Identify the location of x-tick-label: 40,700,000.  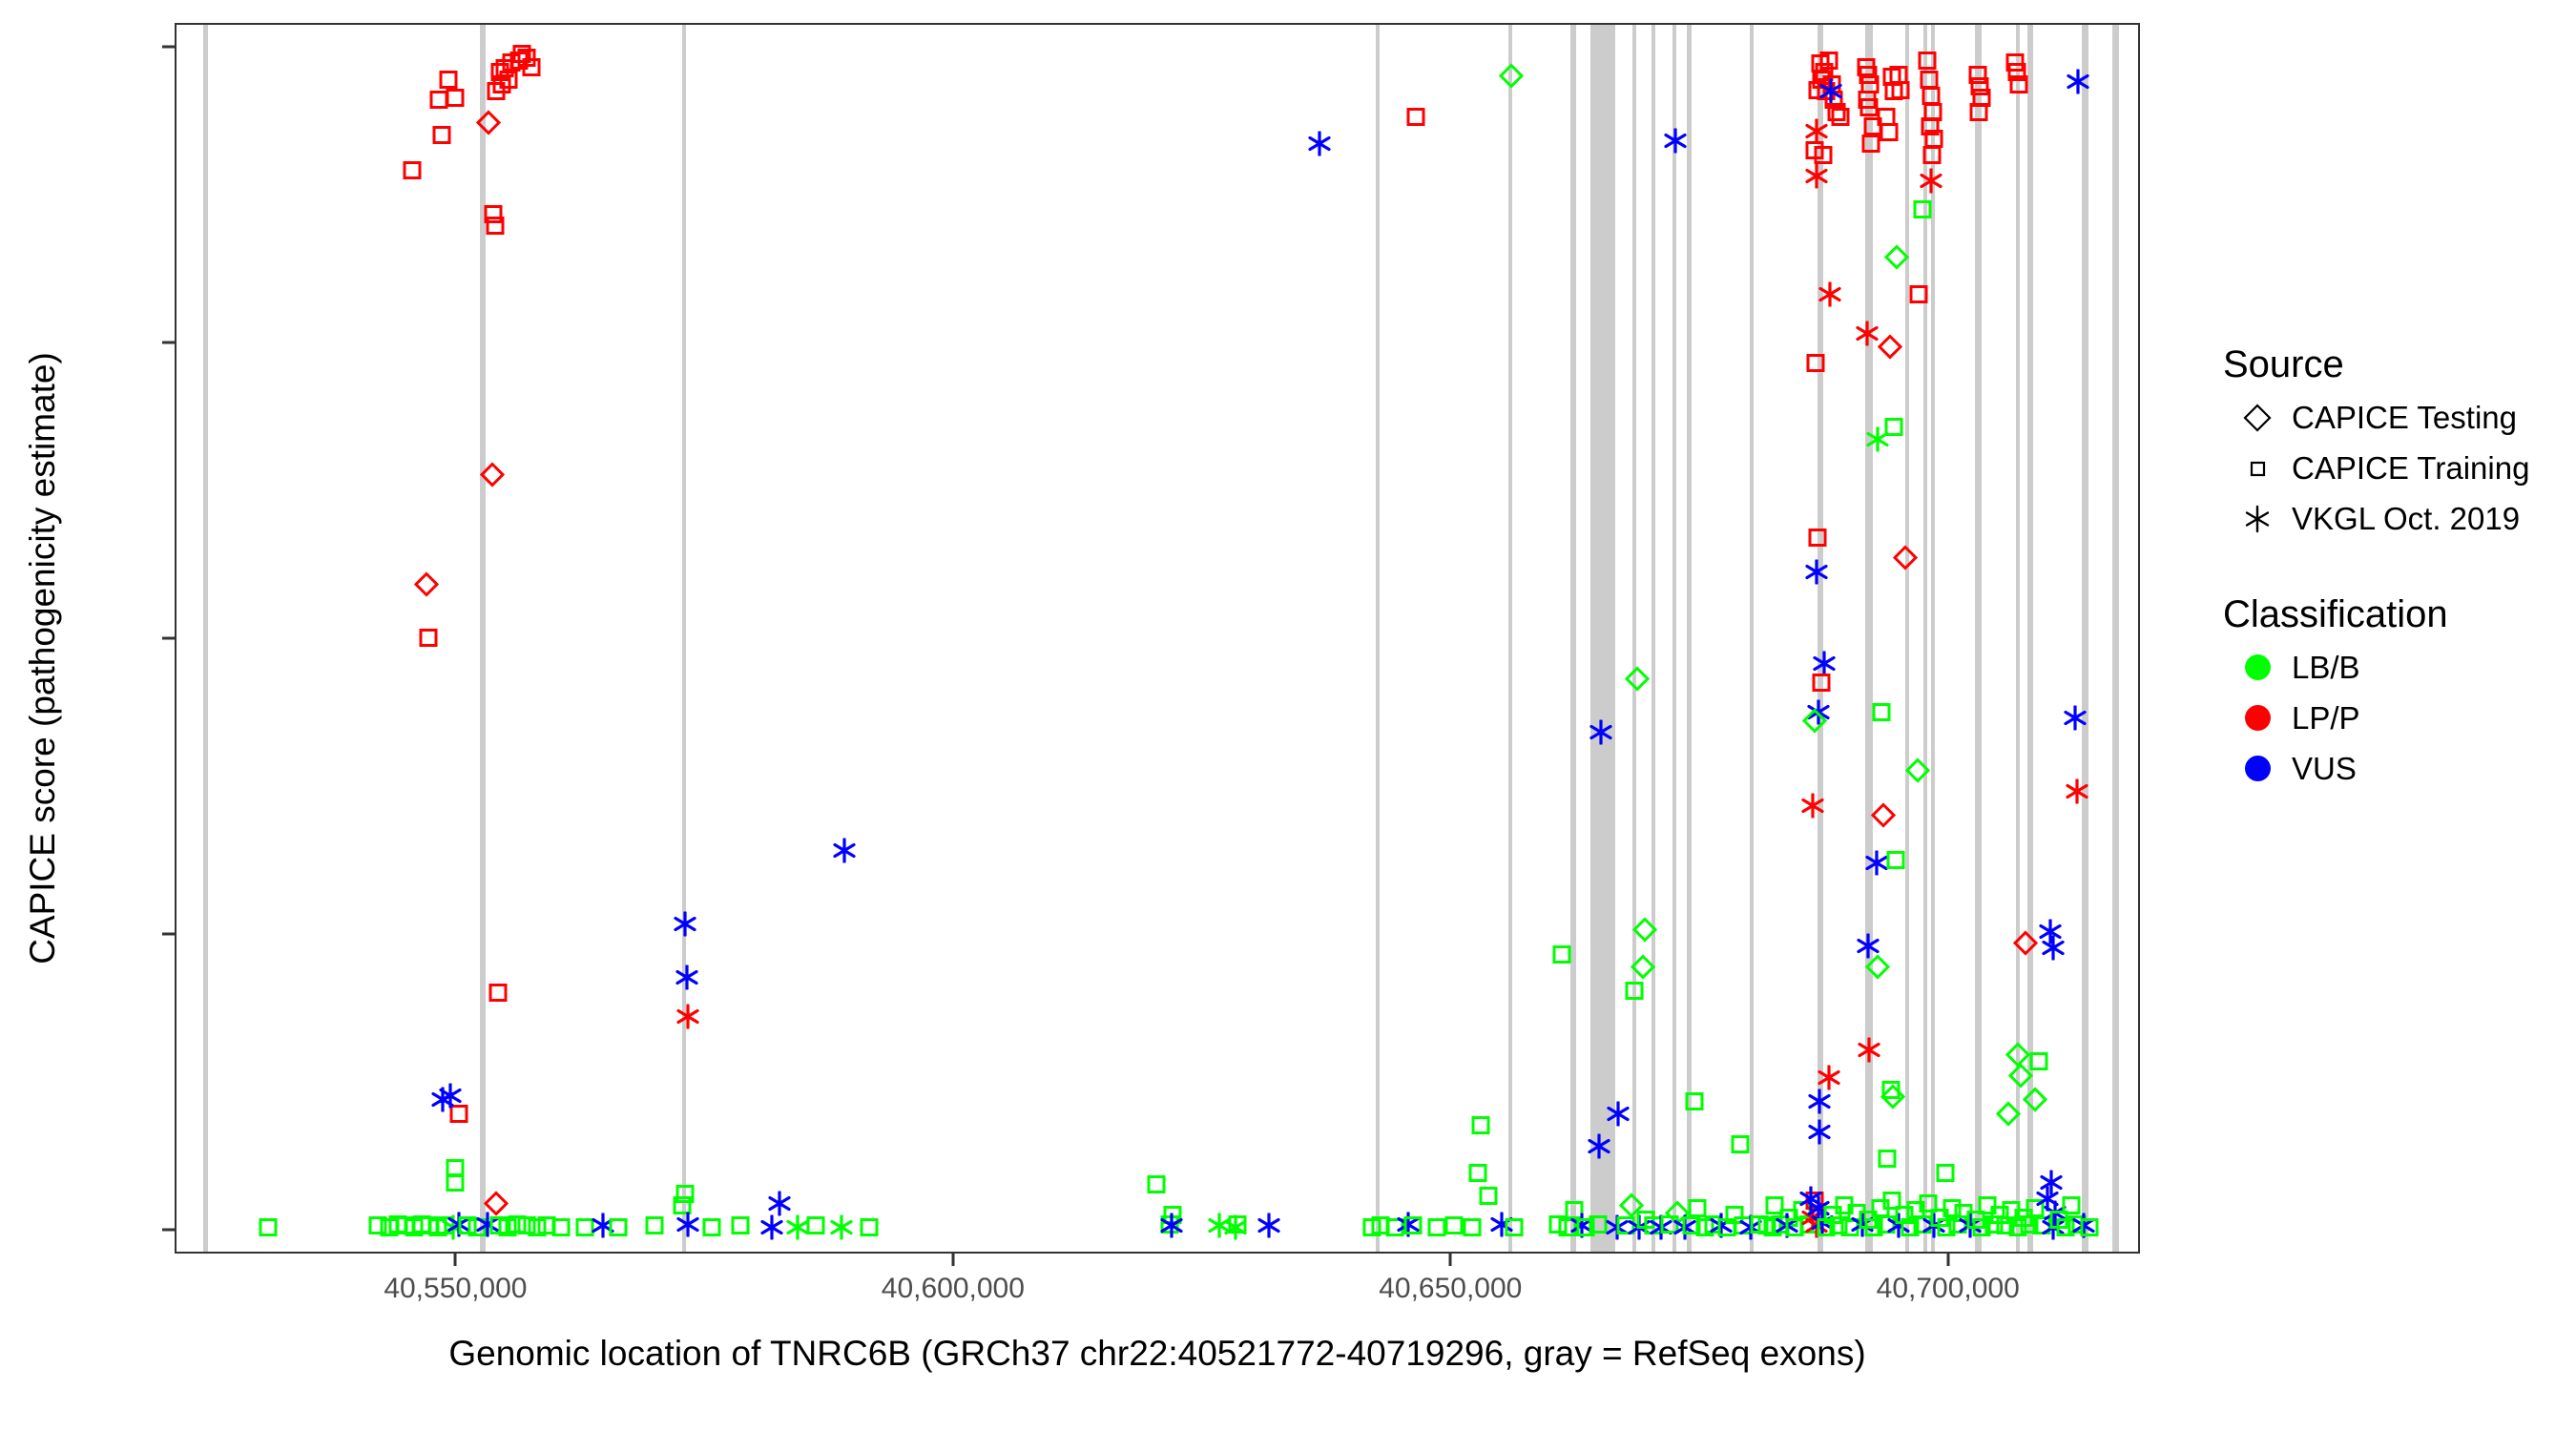
(1948, 1288).